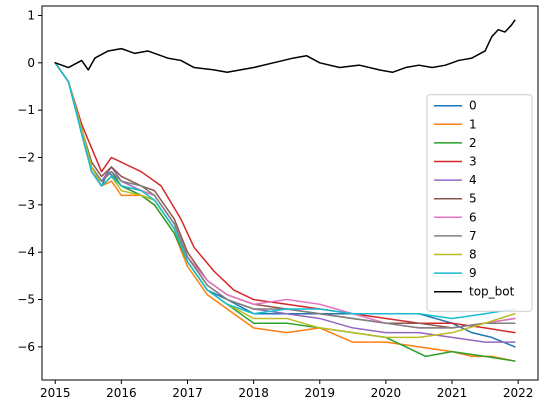 The image size is (546, 413). Describe the element at coordinates (26, 205) in the screenshot. I see `y-tick-label: −3` at that location.